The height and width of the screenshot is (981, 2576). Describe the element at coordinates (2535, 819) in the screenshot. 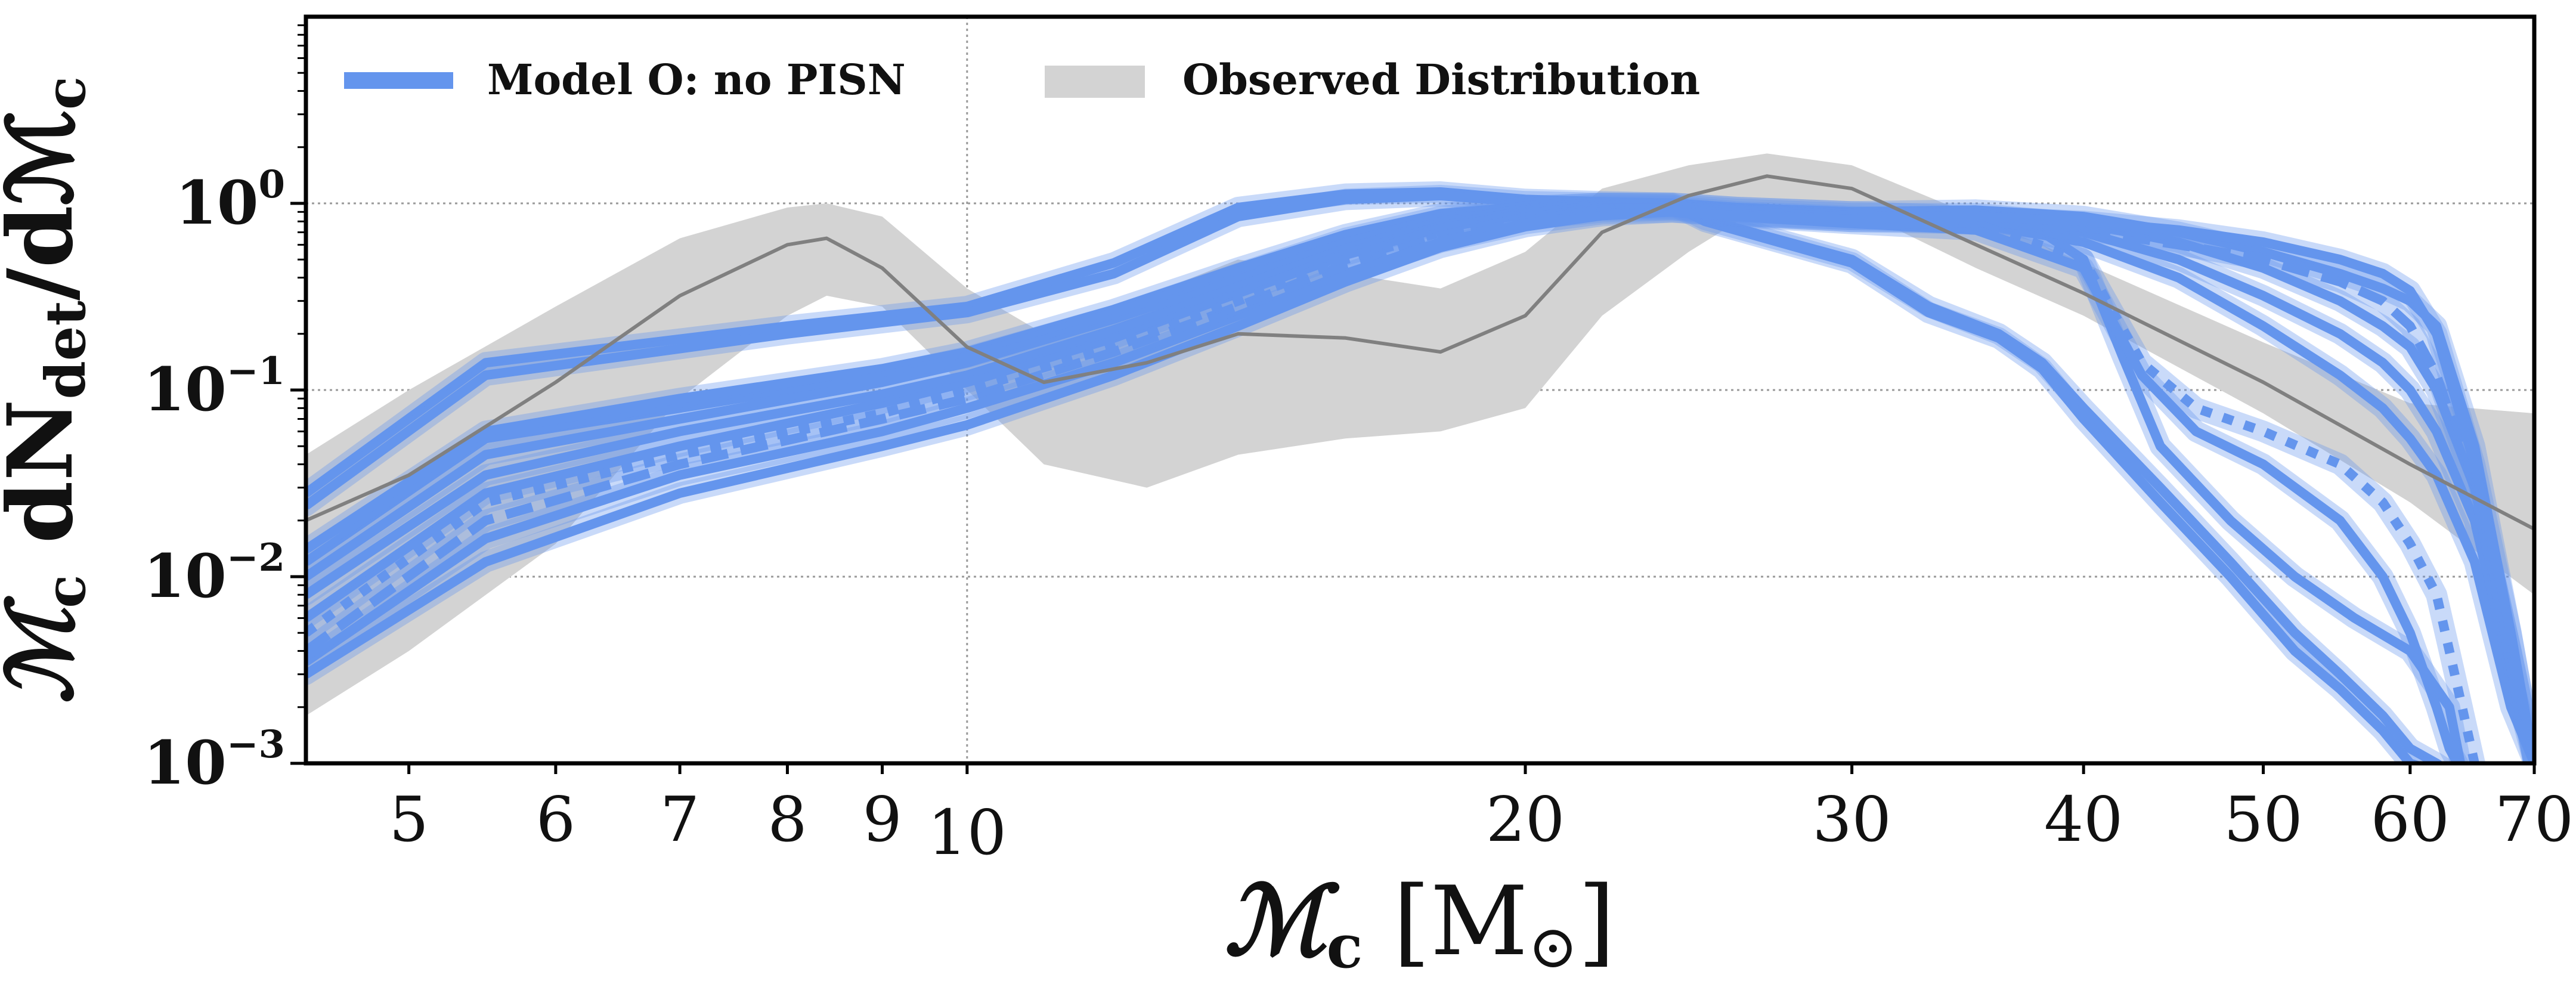

I see `x-tick-label: 70` at that location.